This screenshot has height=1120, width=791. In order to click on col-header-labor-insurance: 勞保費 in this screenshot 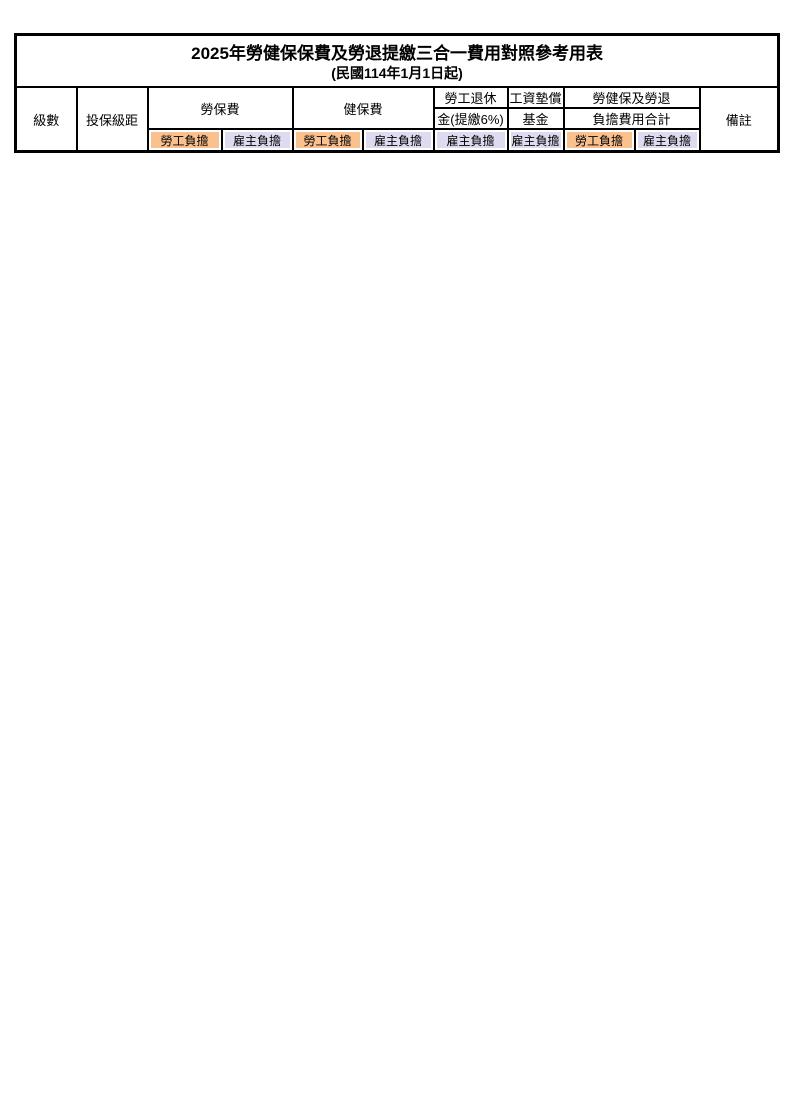, I will do `click(220, 108)`.